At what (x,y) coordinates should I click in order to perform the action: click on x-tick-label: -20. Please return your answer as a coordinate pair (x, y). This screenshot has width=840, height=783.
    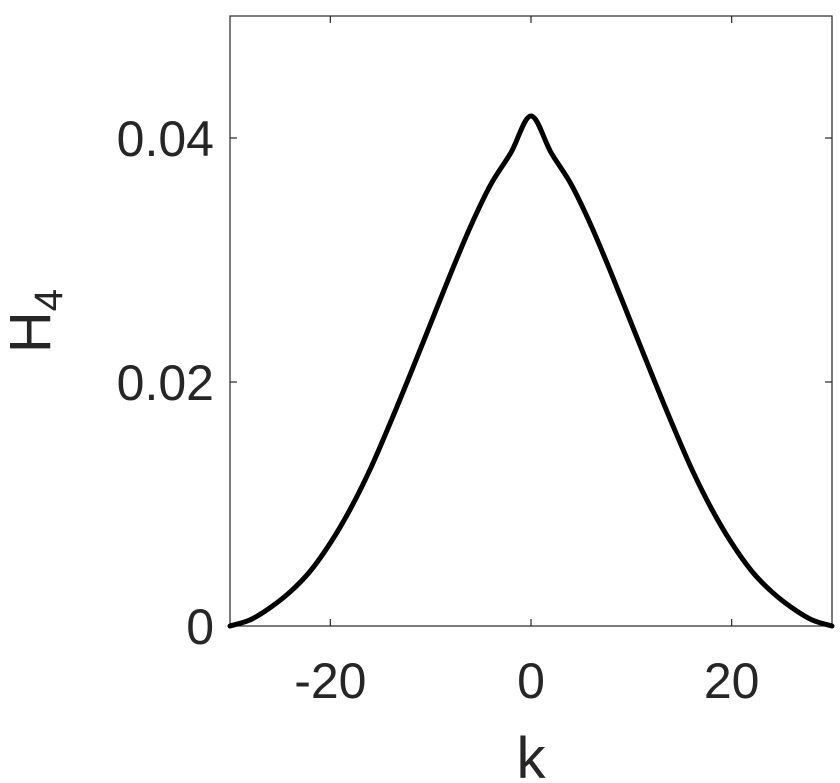
    Looking at the image, I should click on (330, 681).